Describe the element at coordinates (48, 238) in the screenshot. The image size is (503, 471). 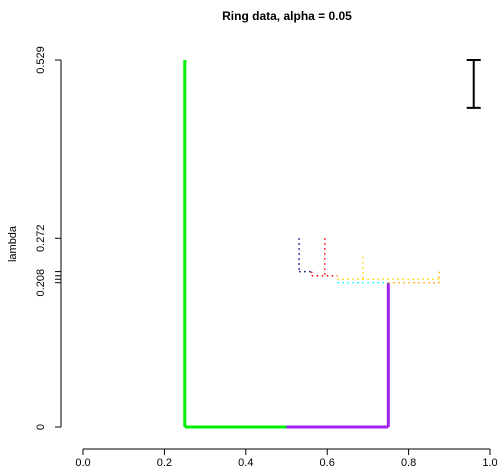
I see `y-axis: 0 0.208 0.272 0.529` at that location.